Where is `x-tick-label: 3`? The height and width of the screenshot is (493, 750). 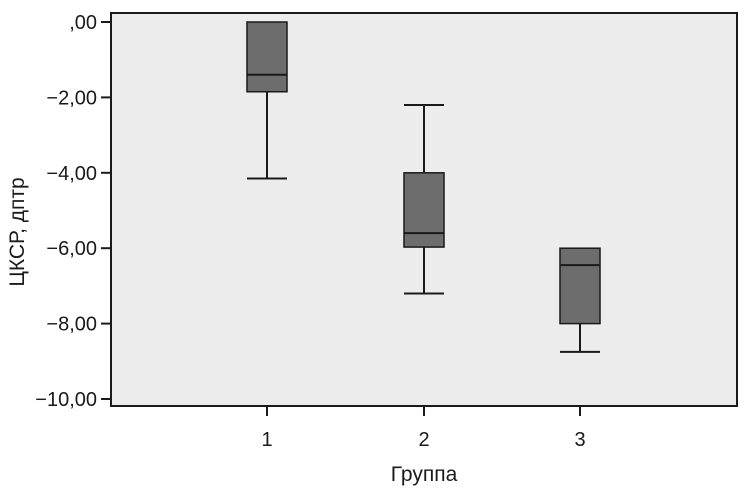
x-tick-label: 3 is located at coordinates (579, 440).